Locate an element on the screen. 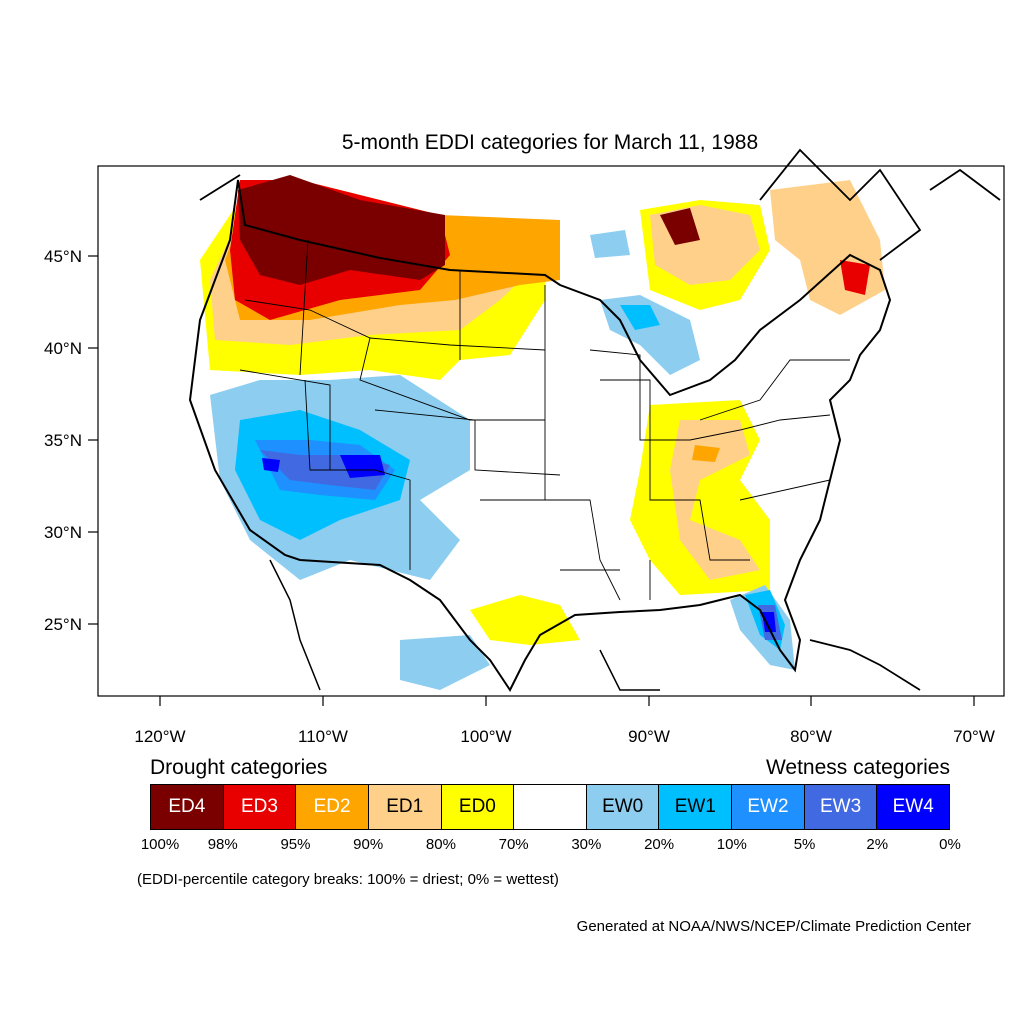 This screenshot has height=1024, width=1024. lon-ticks is located at coordinates (567, 701).